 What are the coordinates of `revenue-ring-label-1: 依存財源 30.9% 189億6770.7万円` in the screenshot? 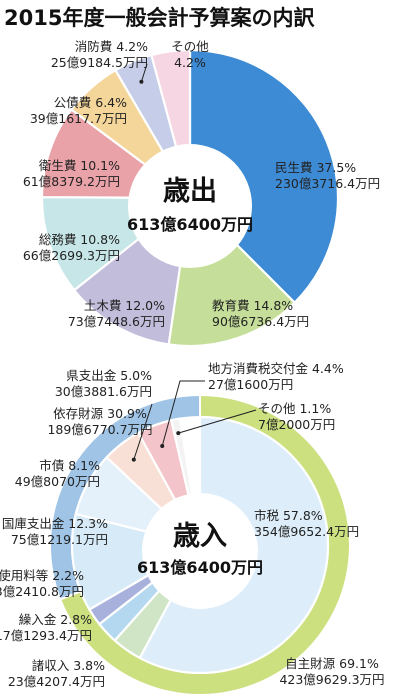 It's located at (99, 421).